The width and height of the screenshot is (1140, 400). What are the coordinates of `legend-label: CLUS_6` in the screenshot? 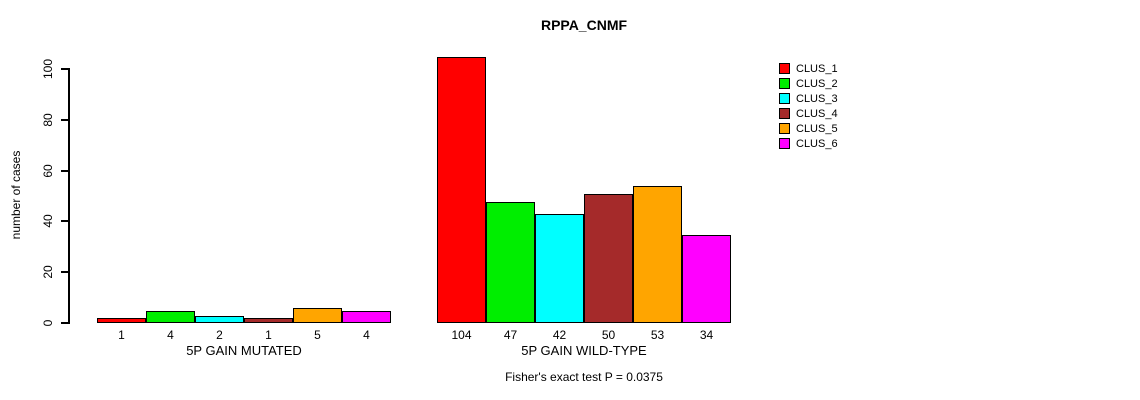 It's located at (817, 143).